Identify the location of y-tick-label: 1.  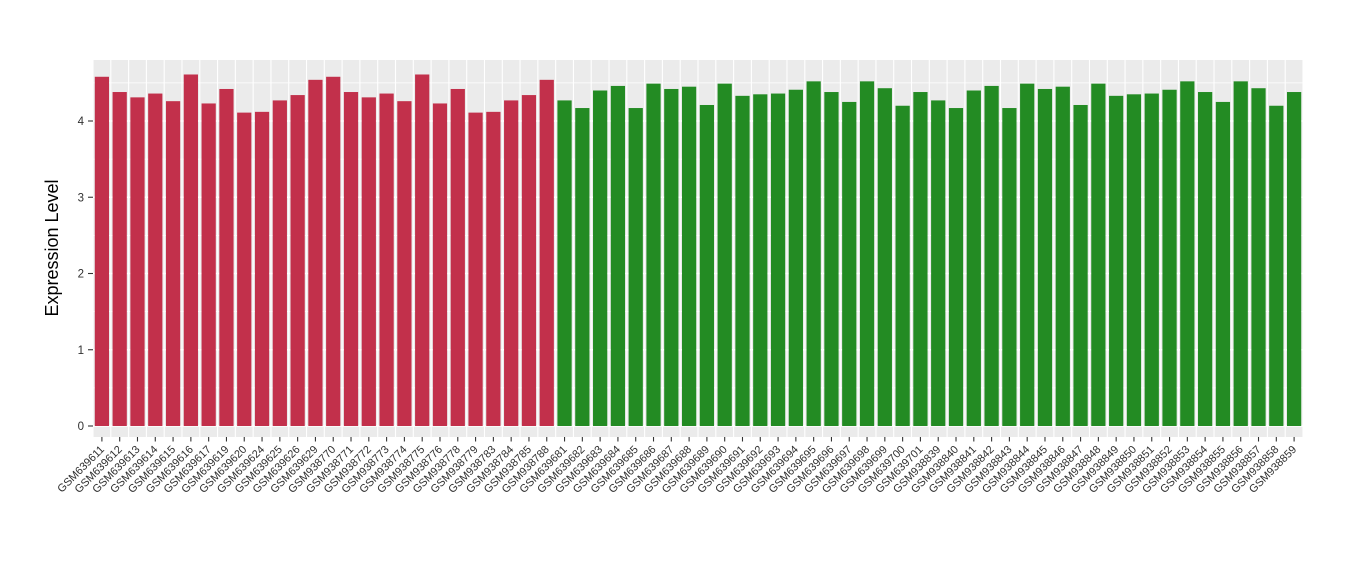
(81, 351).